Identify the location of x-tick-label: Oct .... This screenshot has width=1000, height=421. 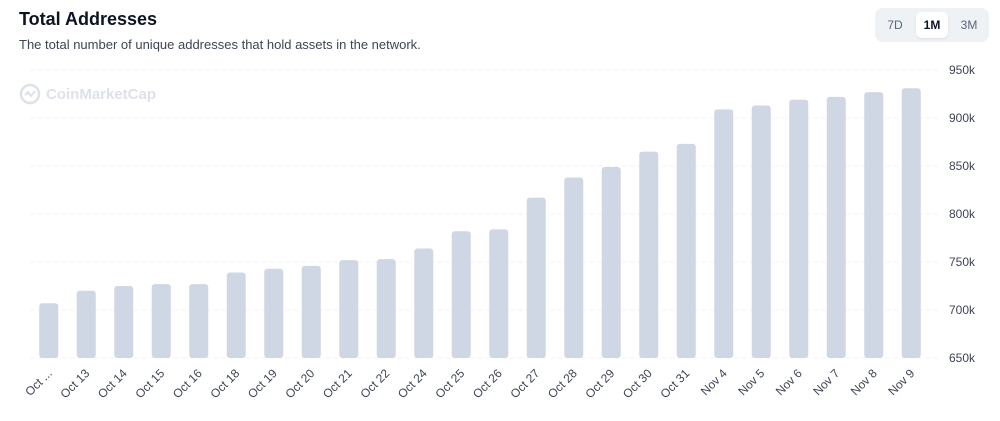
(38, 382).